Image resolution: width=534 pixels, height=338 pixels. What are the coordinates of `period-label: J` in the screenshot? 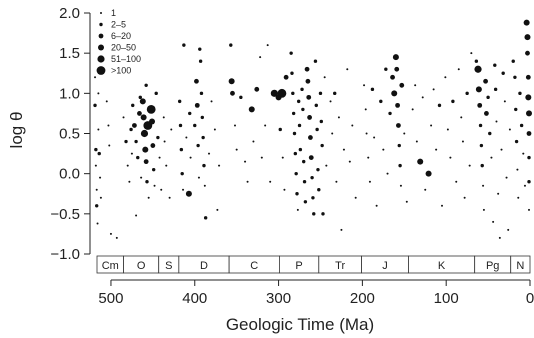 It's located at (385, 266).